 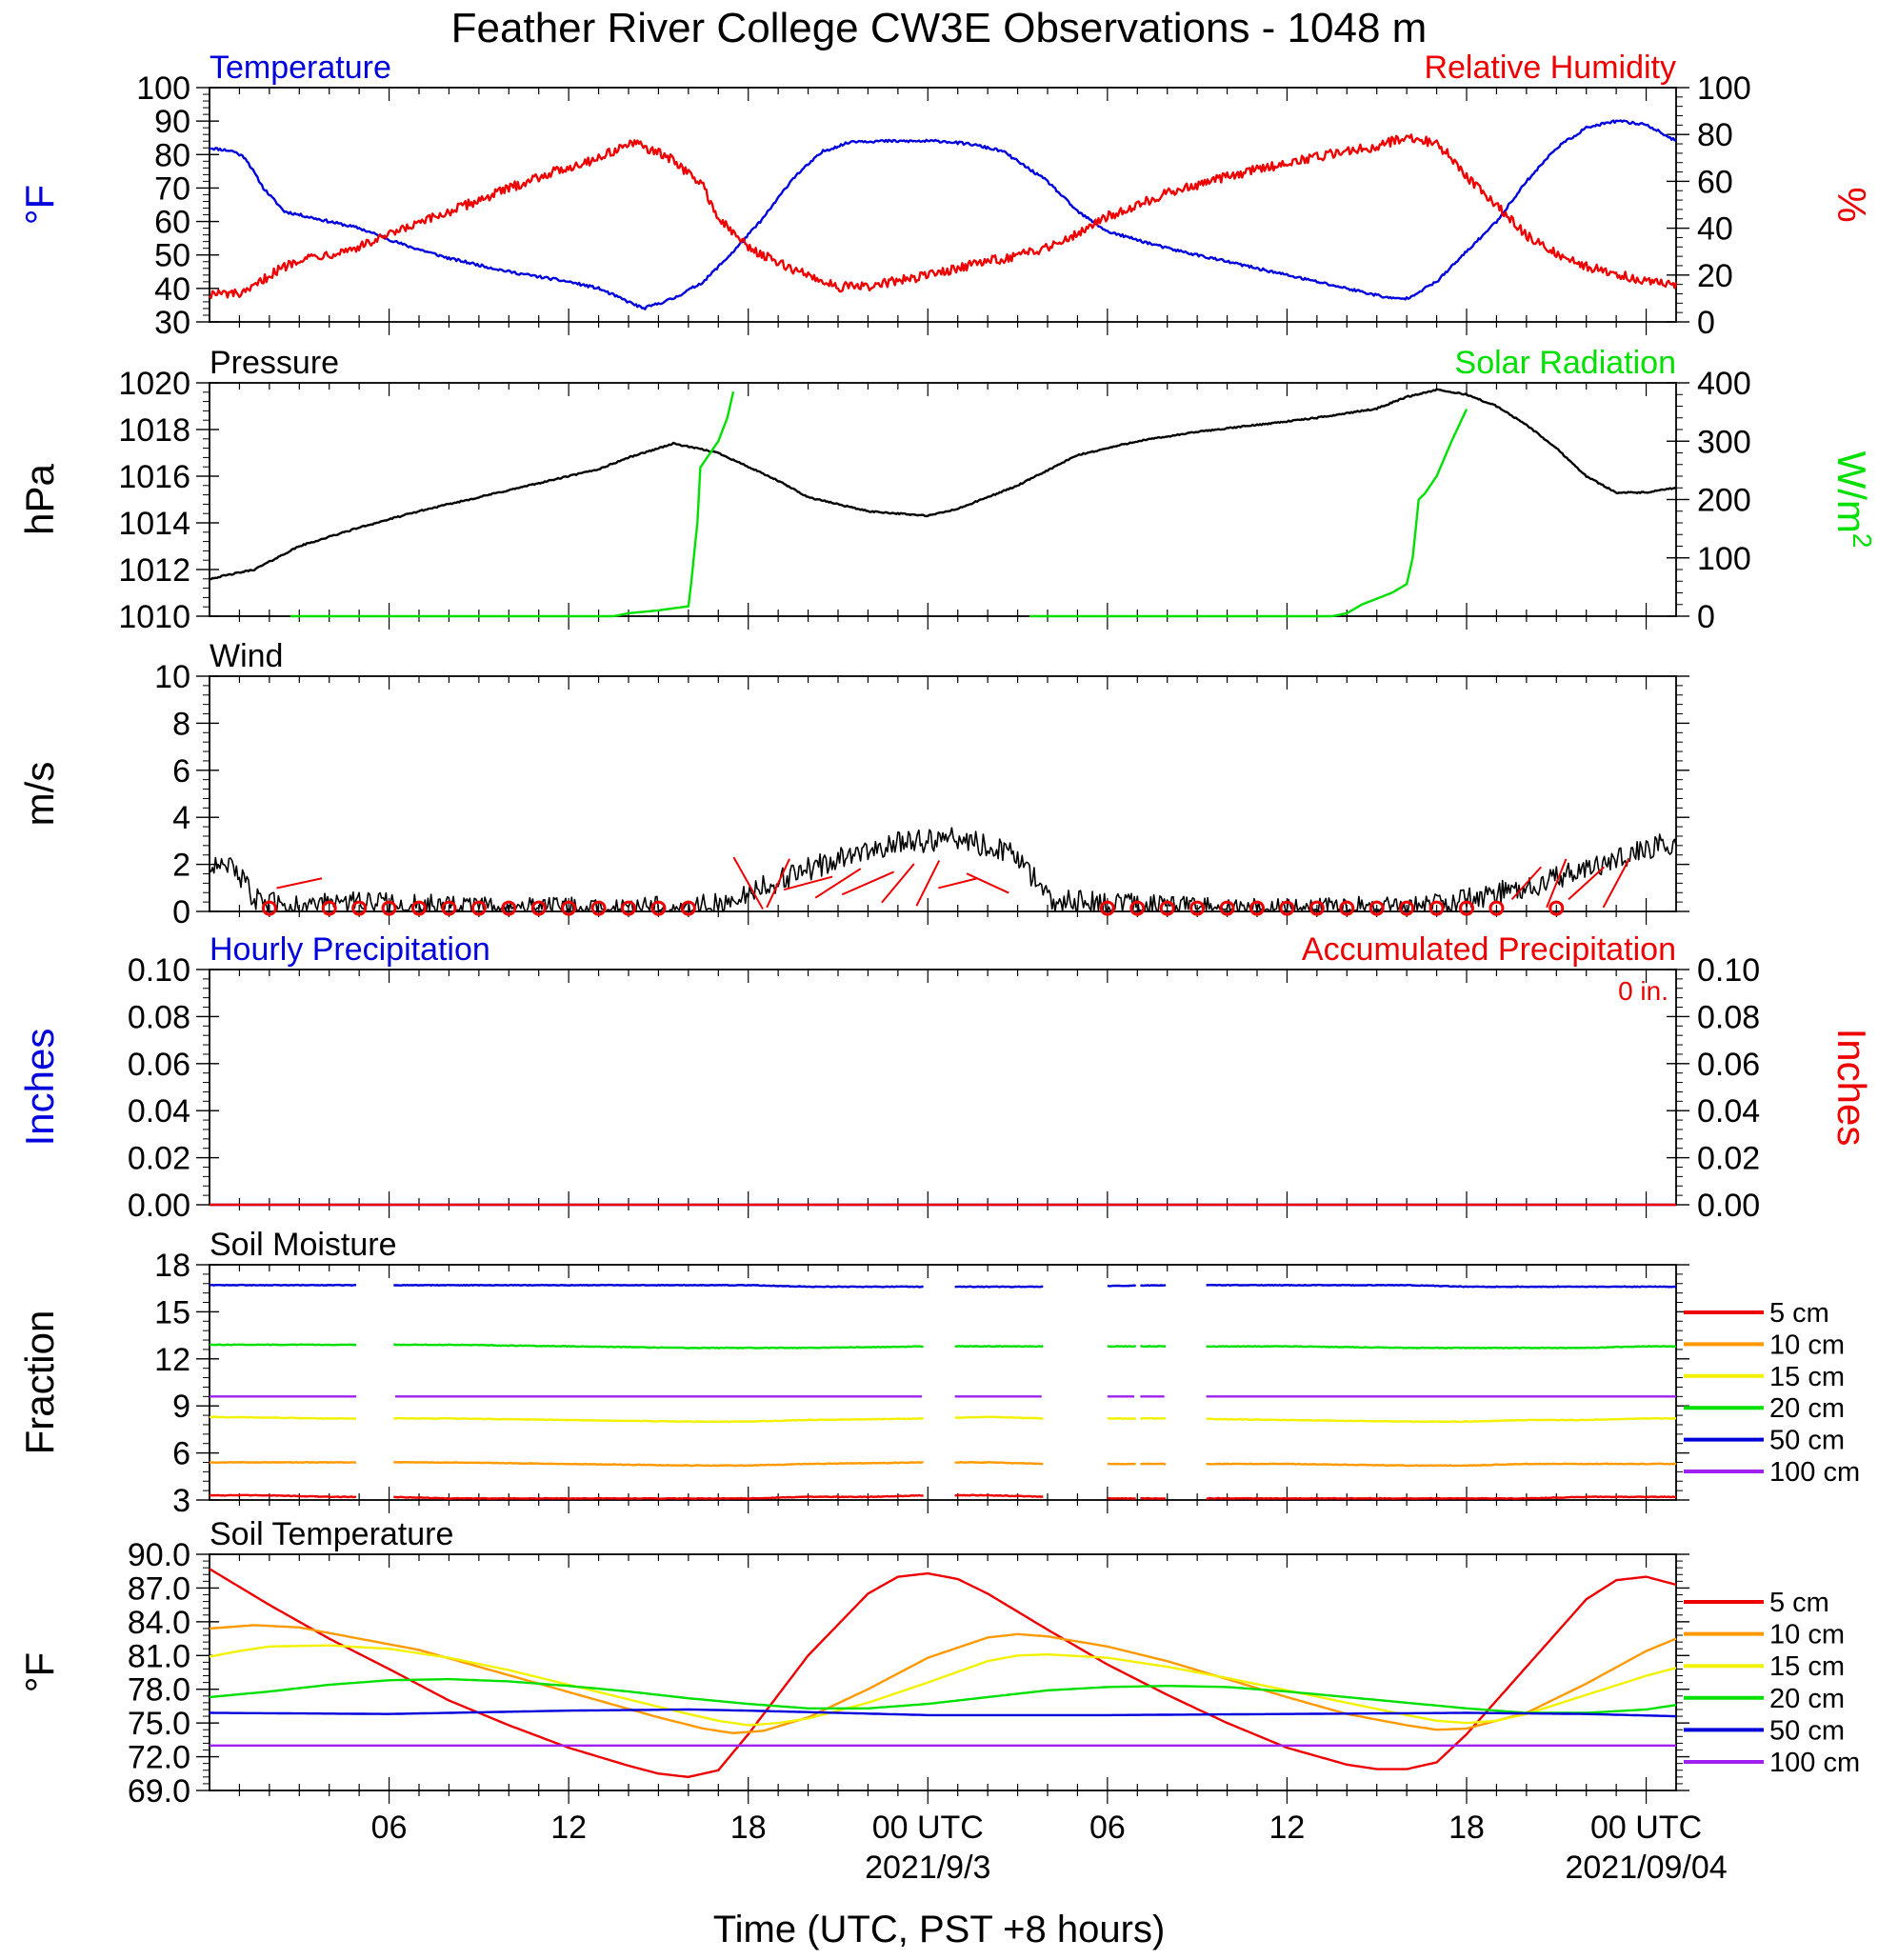 What do you see at coordinates (512, 504) in the screenshot?
I see `series-line-green` at bounding box center [512, 504].